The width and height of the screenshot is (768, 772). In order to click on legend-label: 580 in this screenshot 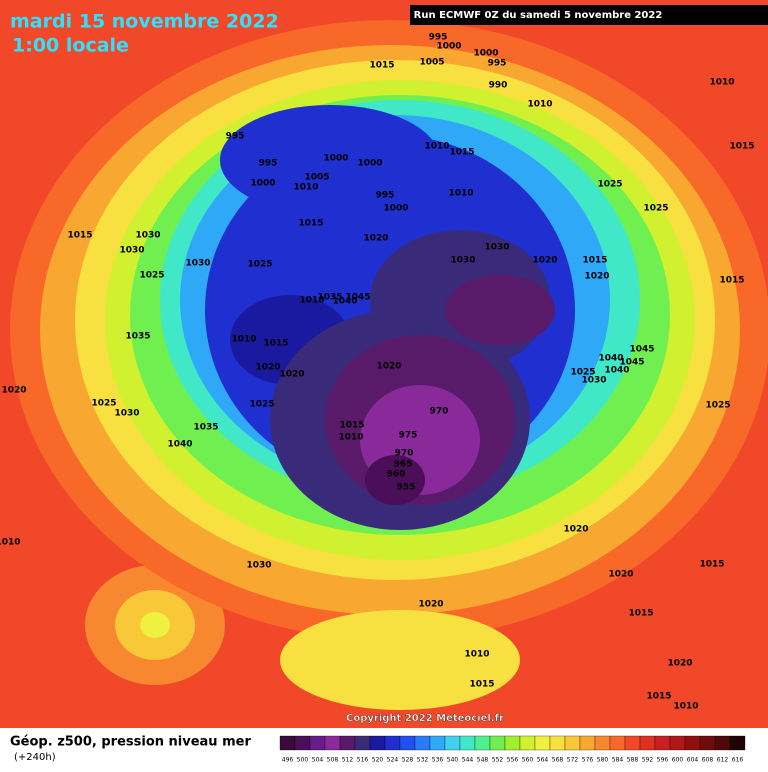, I will do `click(603, 760)`.